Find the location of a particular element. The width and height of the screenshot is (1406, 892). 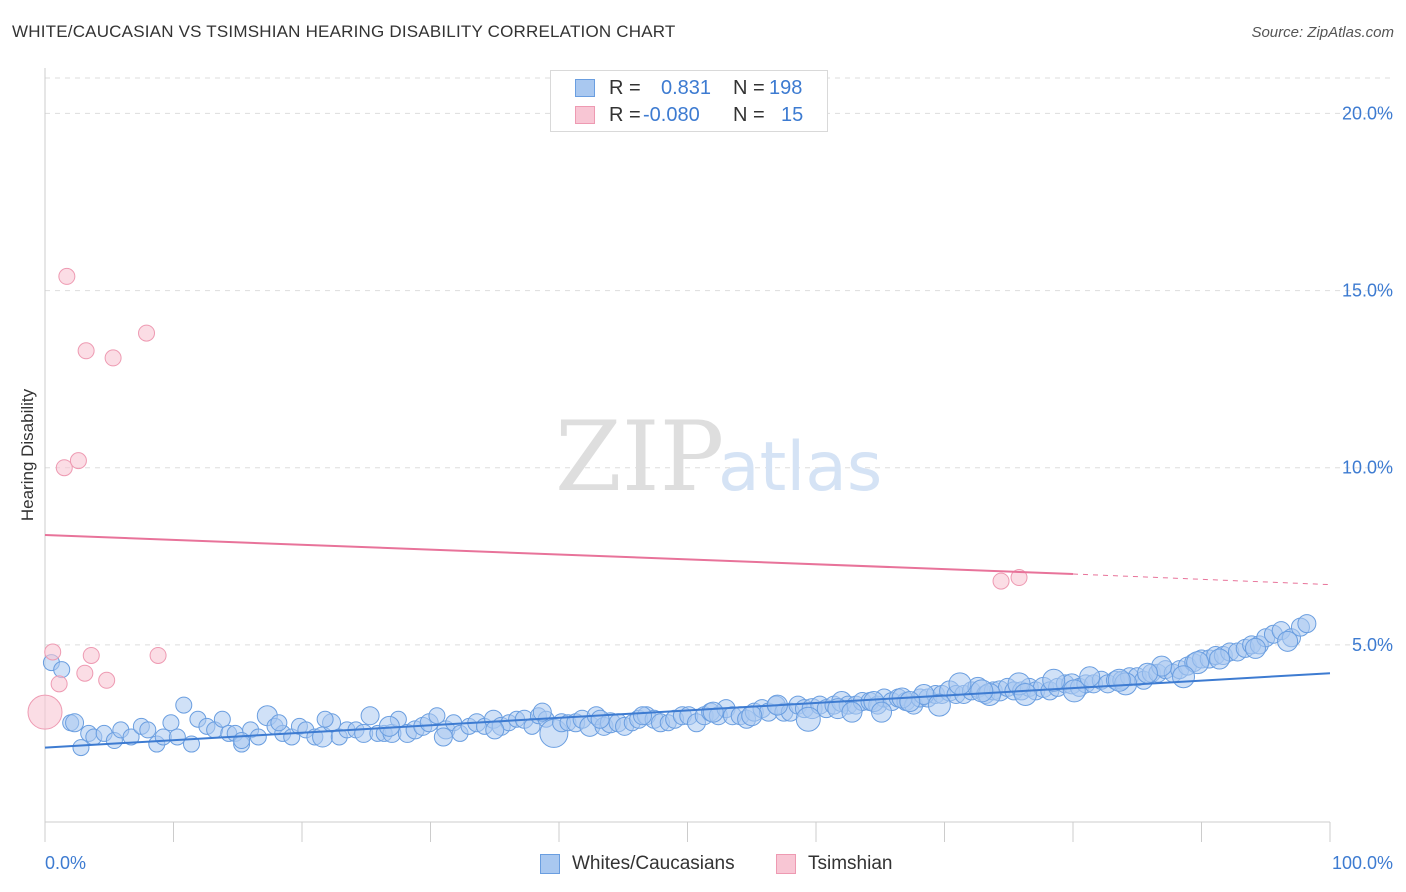

watermark-atlas: atlas is located at coordinates (800, 467).